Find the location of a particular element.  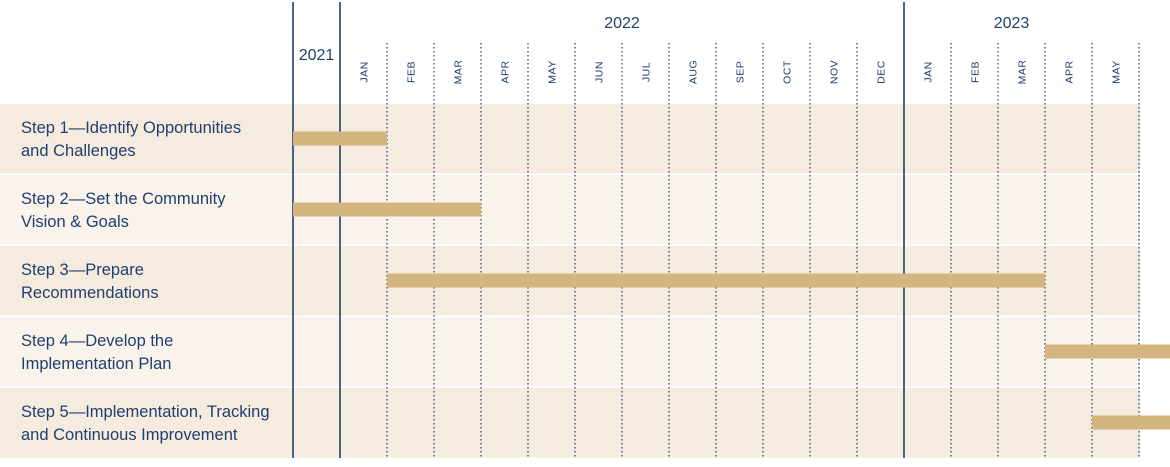

month-label: DEC is located at coordinates (882, 72).